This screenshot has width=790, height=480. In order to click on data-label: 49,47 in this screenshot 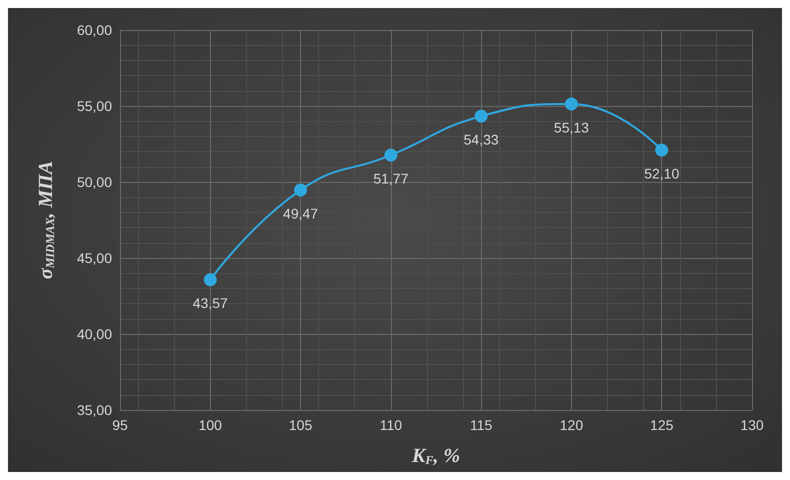, I will do `click(300, 214)`.